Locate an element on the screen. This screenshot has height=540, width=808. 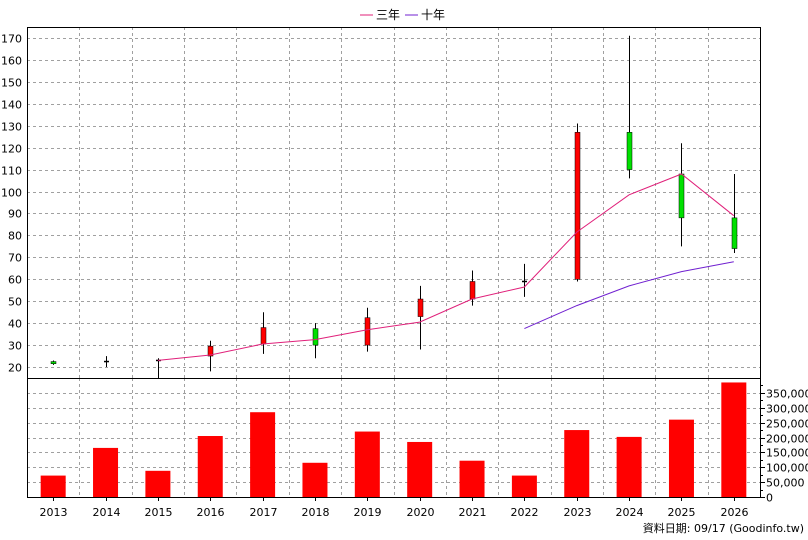
candle-body-2018 is located at coordinates (315, 337).